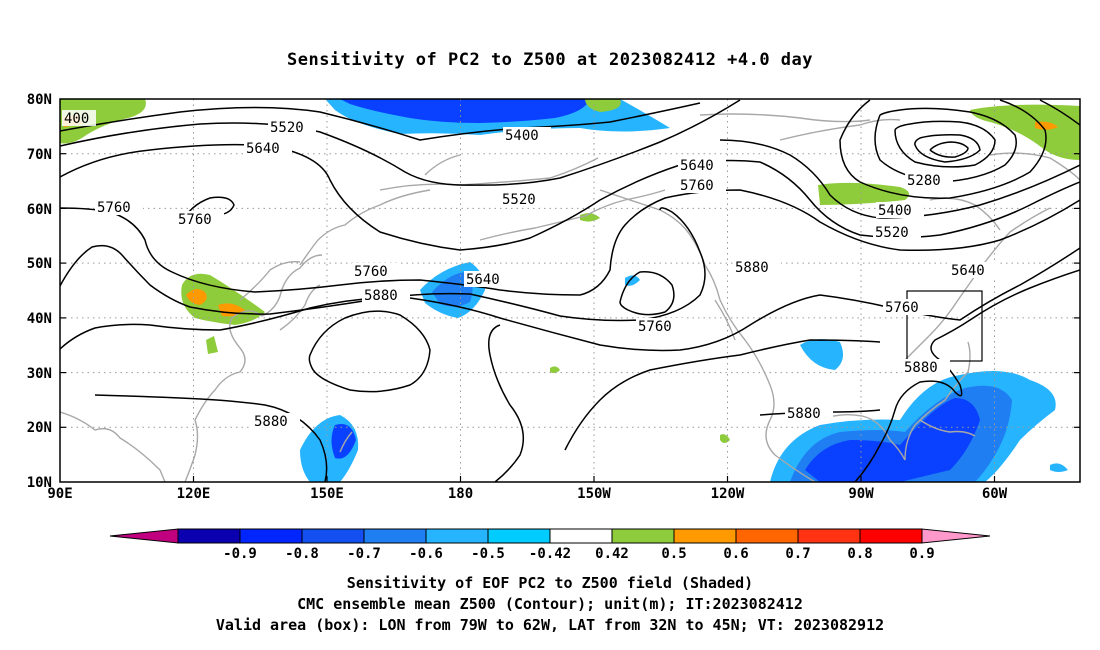  What do you see at coordinates (859, 554) in the screenshot?
I see `colorbar-tick-label: 0.8` at bounding box center [859, 554].